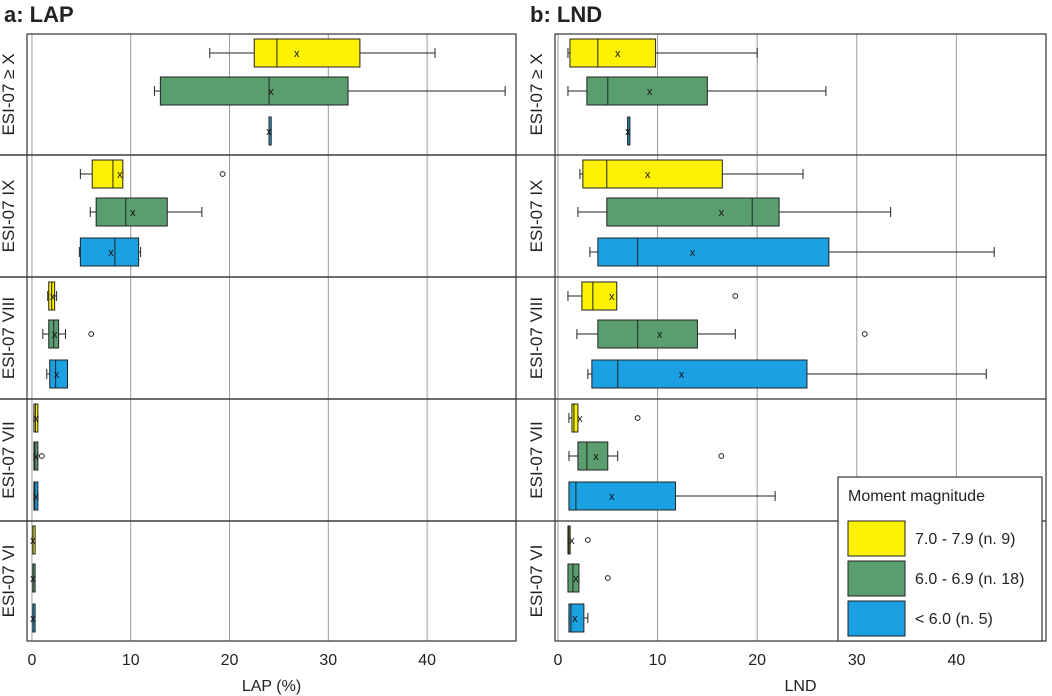 This screenshot has height=696, width=1052. I want to click on x-tick-label: 20, so click(230, 660).